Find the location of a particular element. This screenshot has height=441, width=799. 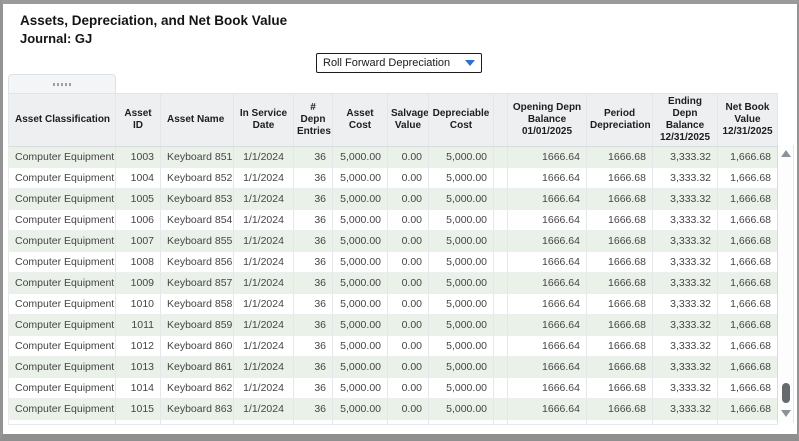

scroll-up-arrow-icon is located at coordinates (786, 154).